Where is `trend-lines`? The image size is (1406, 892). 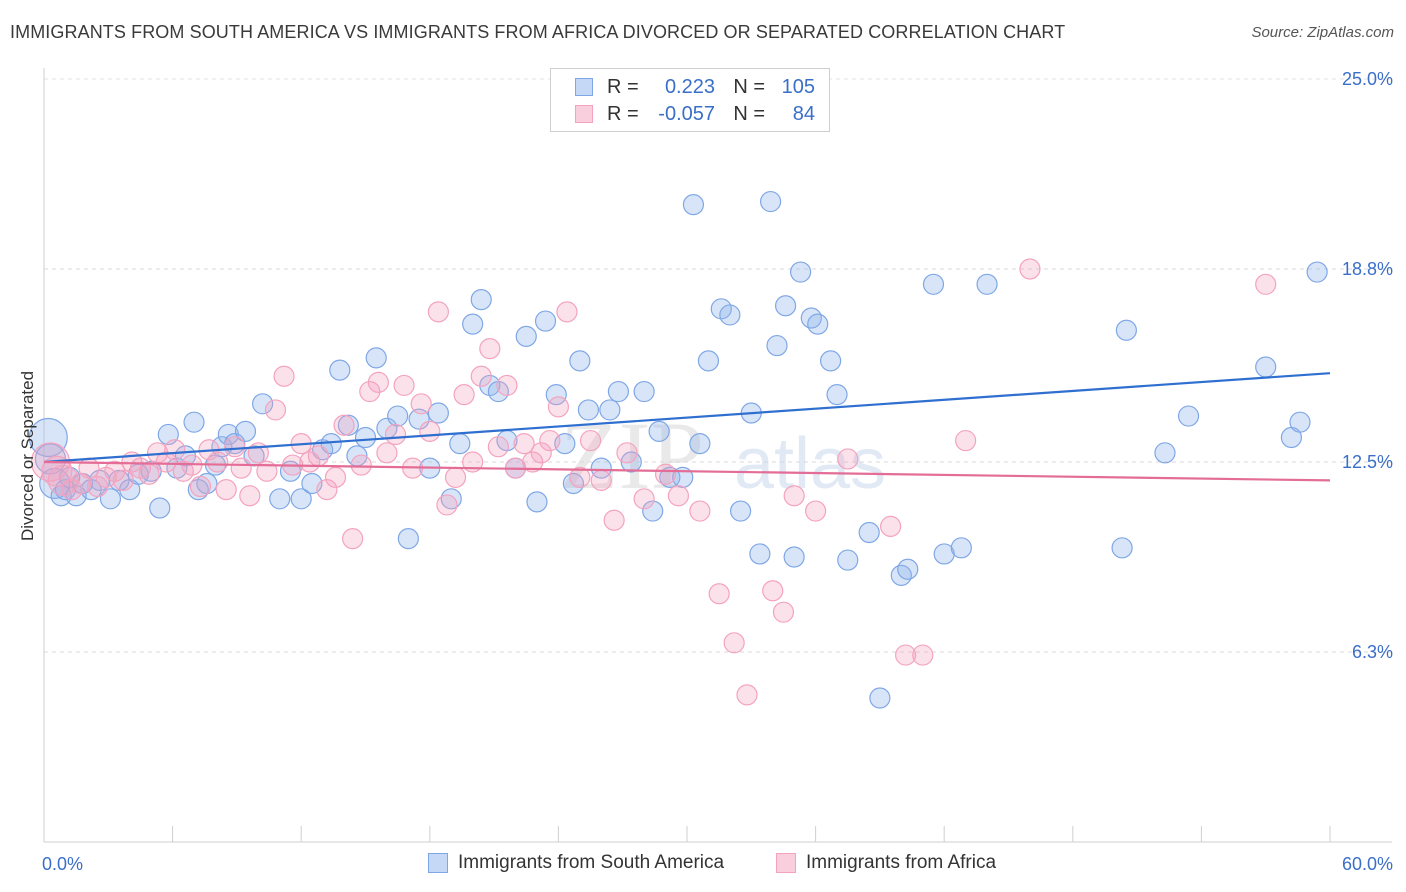
trend-lines is located at coordinates (687, 427).